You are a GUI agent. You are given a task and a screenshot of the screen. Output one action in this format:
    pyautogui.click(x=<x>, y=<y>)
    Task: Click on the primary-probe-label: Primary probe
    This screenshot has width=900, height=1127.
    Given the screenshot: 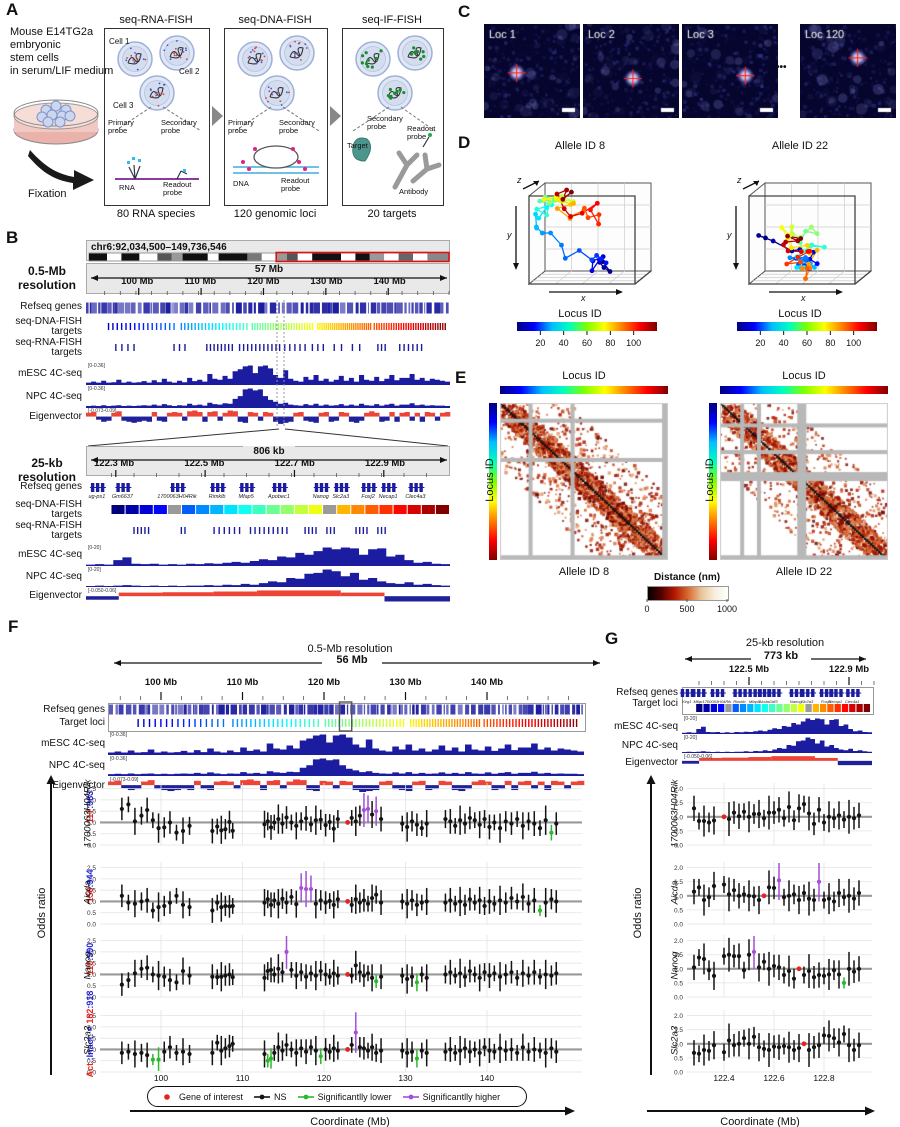 What is the action you would take?
    pyautogui.click(x=241, y=126)
    